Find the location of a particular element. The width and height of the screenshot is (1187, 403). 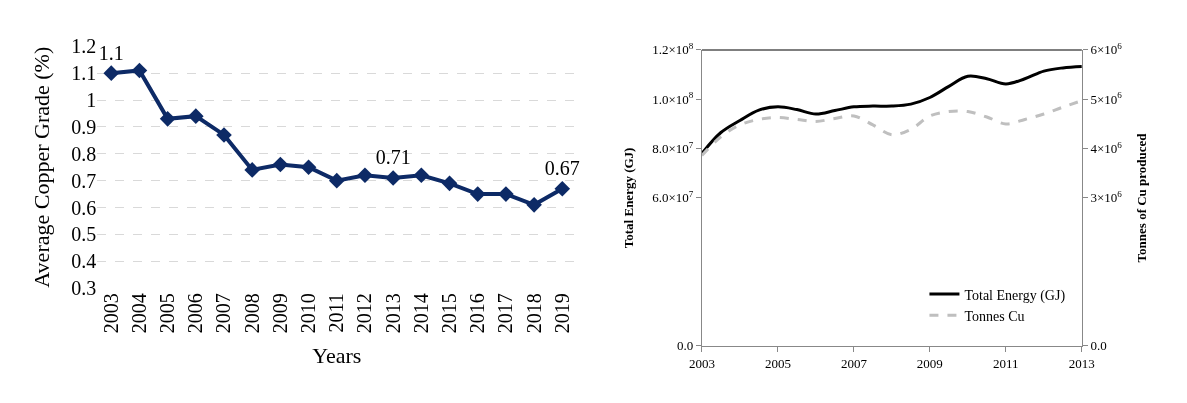

x-axis-title: Years is located at coordinates (337, 356).